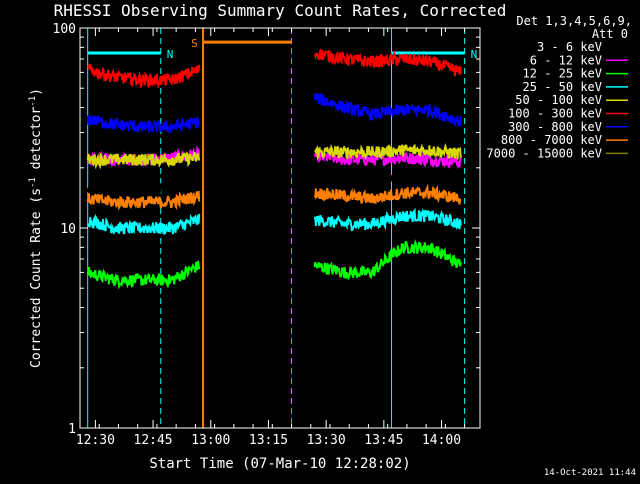 The image size is (640, 484). I want to click on x-tick-label-1300: 13:00, so click(210, 440).